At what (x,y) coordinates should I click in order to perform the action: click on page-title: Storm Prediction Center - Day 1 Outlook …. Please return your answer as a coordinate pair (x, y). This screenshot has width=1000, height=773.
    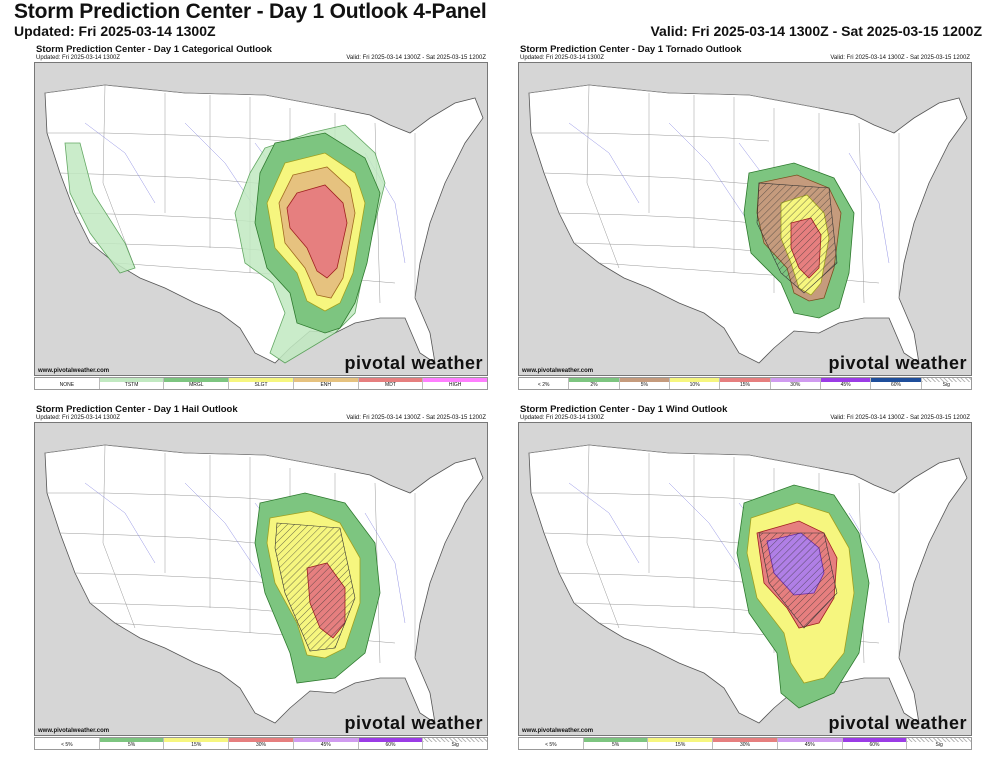
    Looking at the image, I should click on (250, 11).